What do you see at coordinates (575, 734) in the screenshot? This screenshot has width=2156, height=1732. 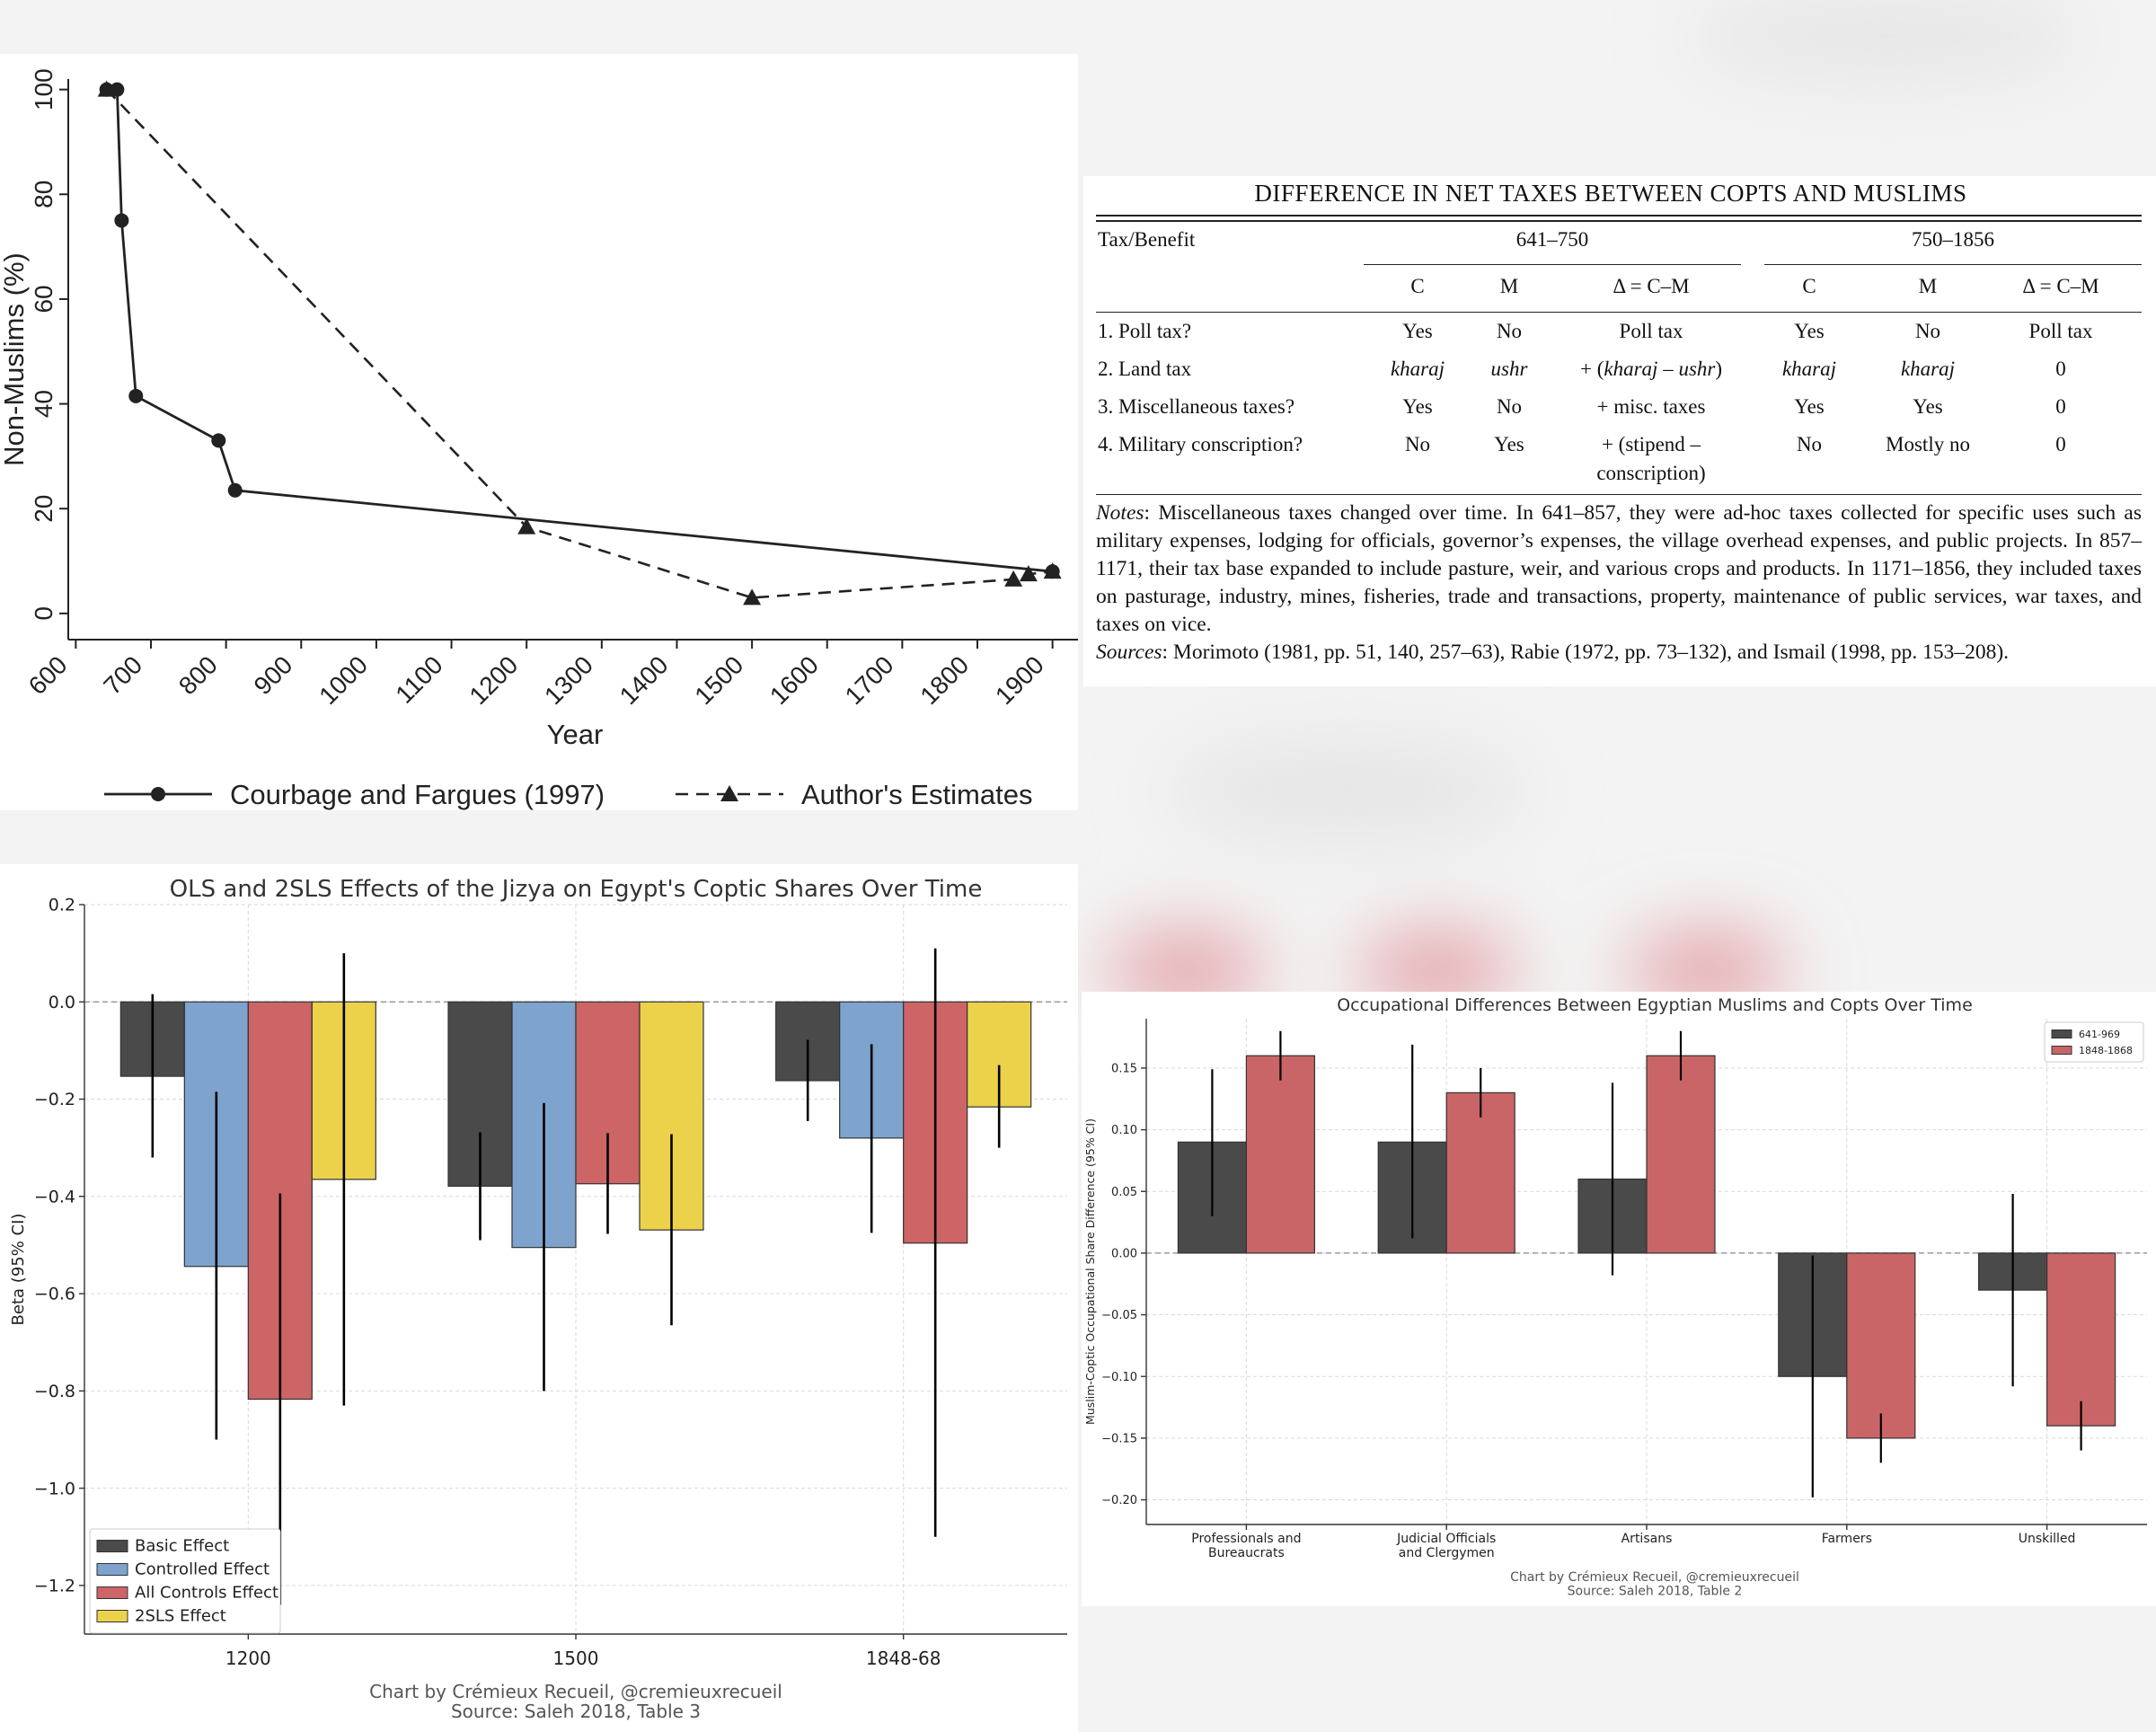 I see `x-axis-label: Year` at bounding box center [575, 734].